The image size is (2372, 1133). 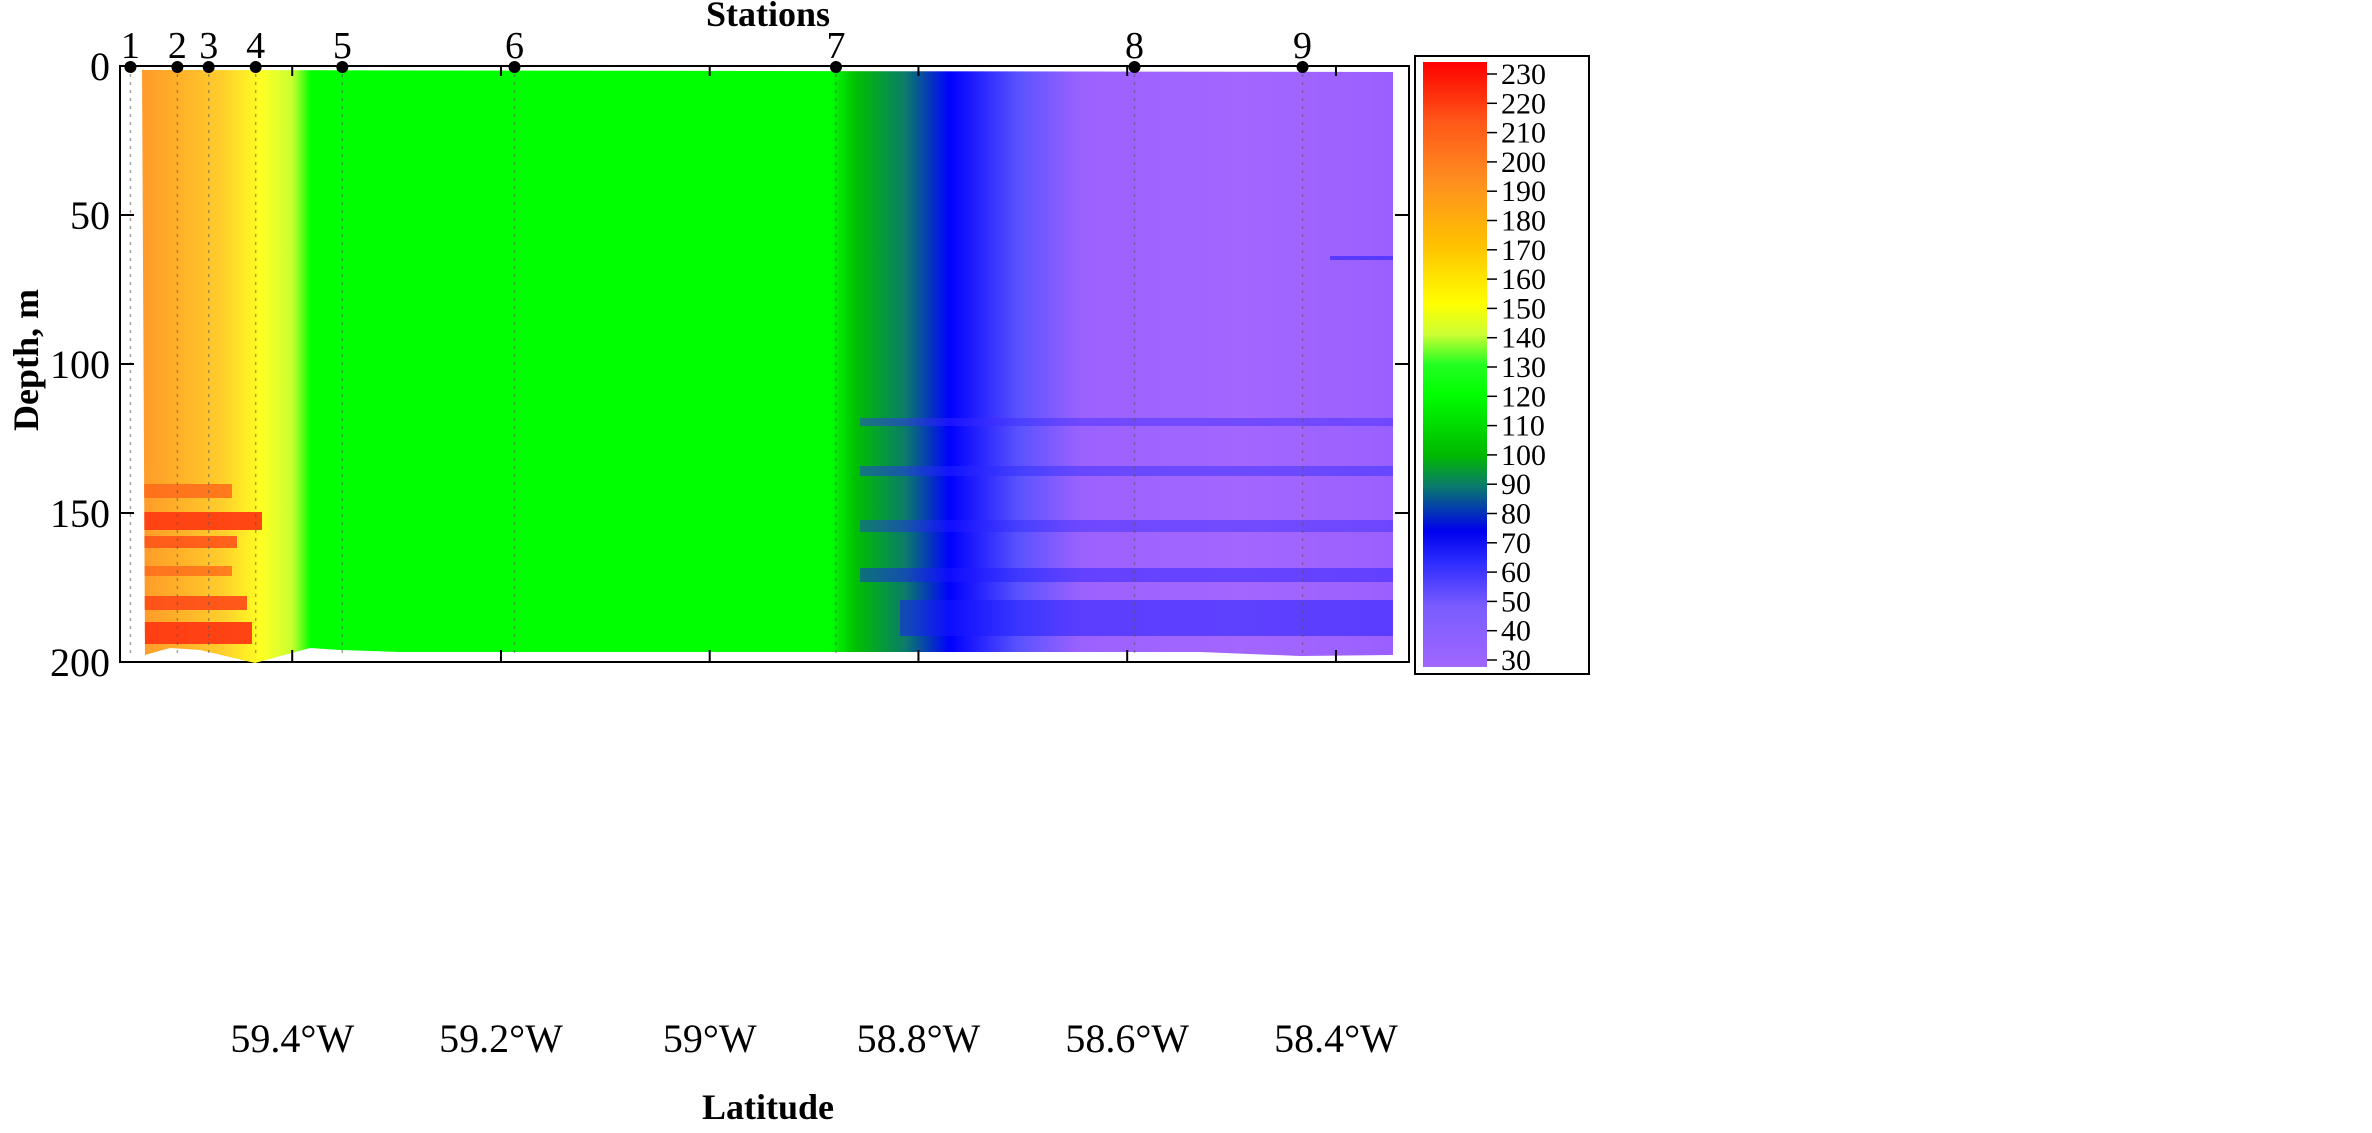 I want to click on colorbar-tick-label: 130, so click(x=1523, y=367).